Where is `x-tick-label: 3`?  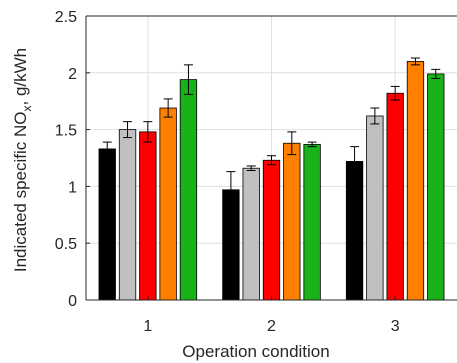 x-tick-label: 3 is located at coordinates (395, 326).